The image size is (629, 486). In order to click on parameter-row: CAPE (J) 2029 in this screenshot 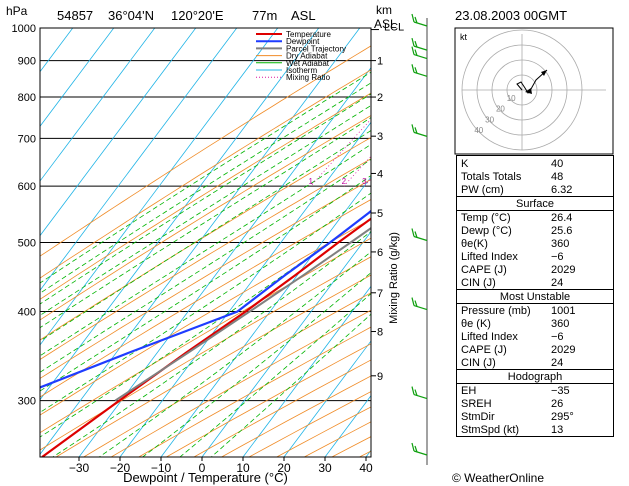, I will do `click(535, 269)`.